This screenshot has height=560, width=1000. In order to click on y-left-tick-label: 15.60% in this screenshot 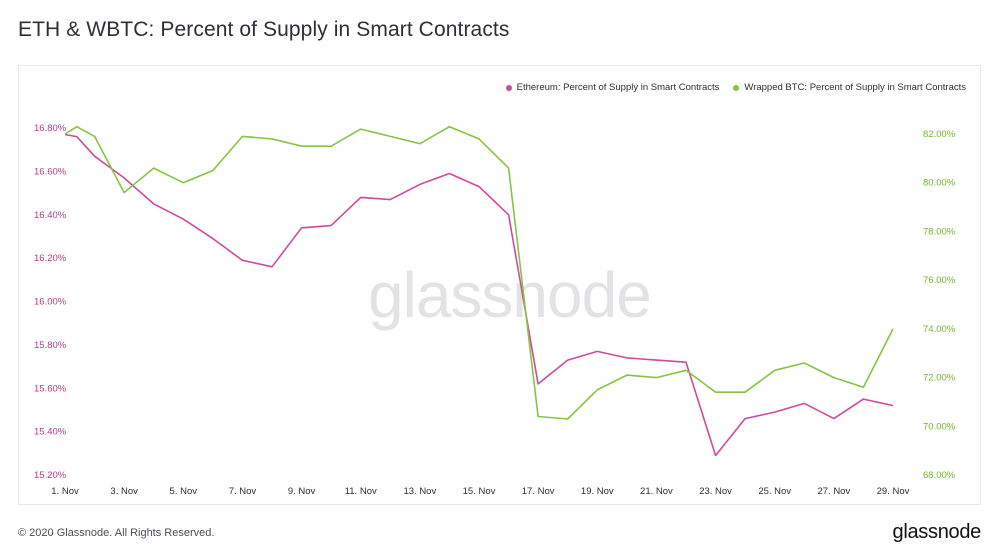, I will do `click(50, 388)`.